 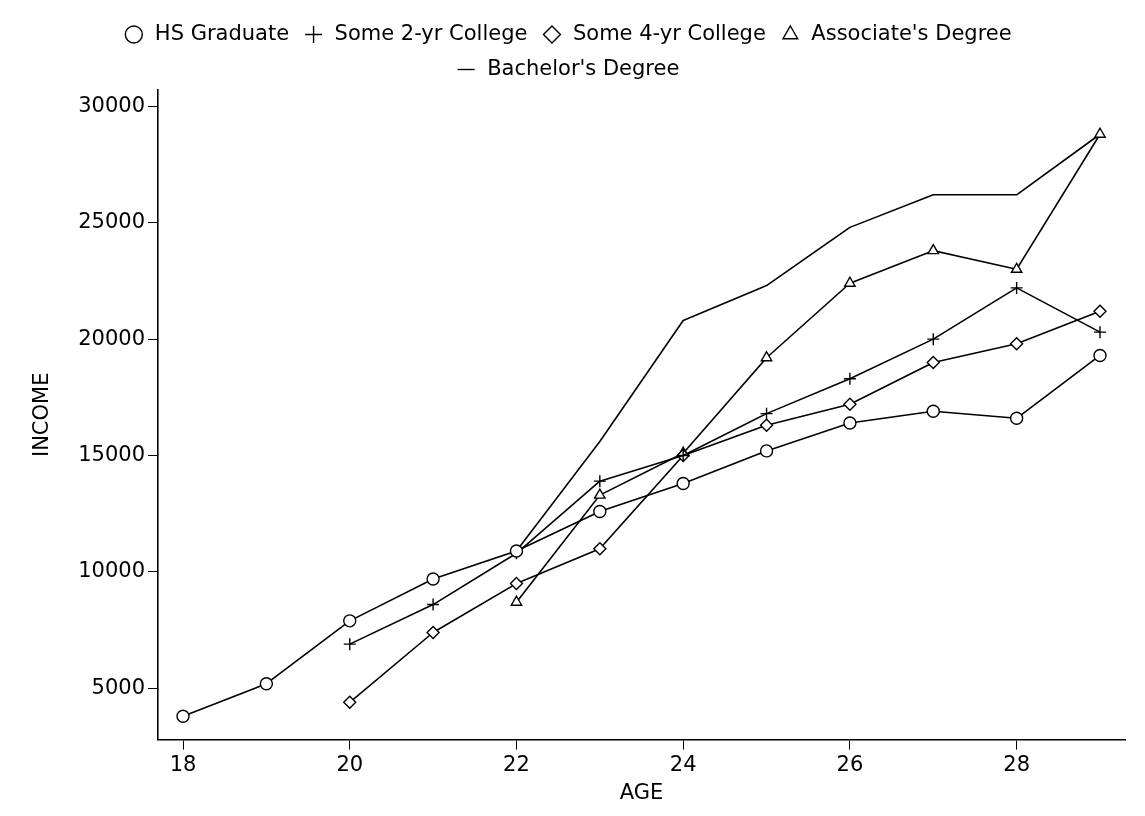 I want to click on x-tick-label: 26, so click(x=850, y=763).